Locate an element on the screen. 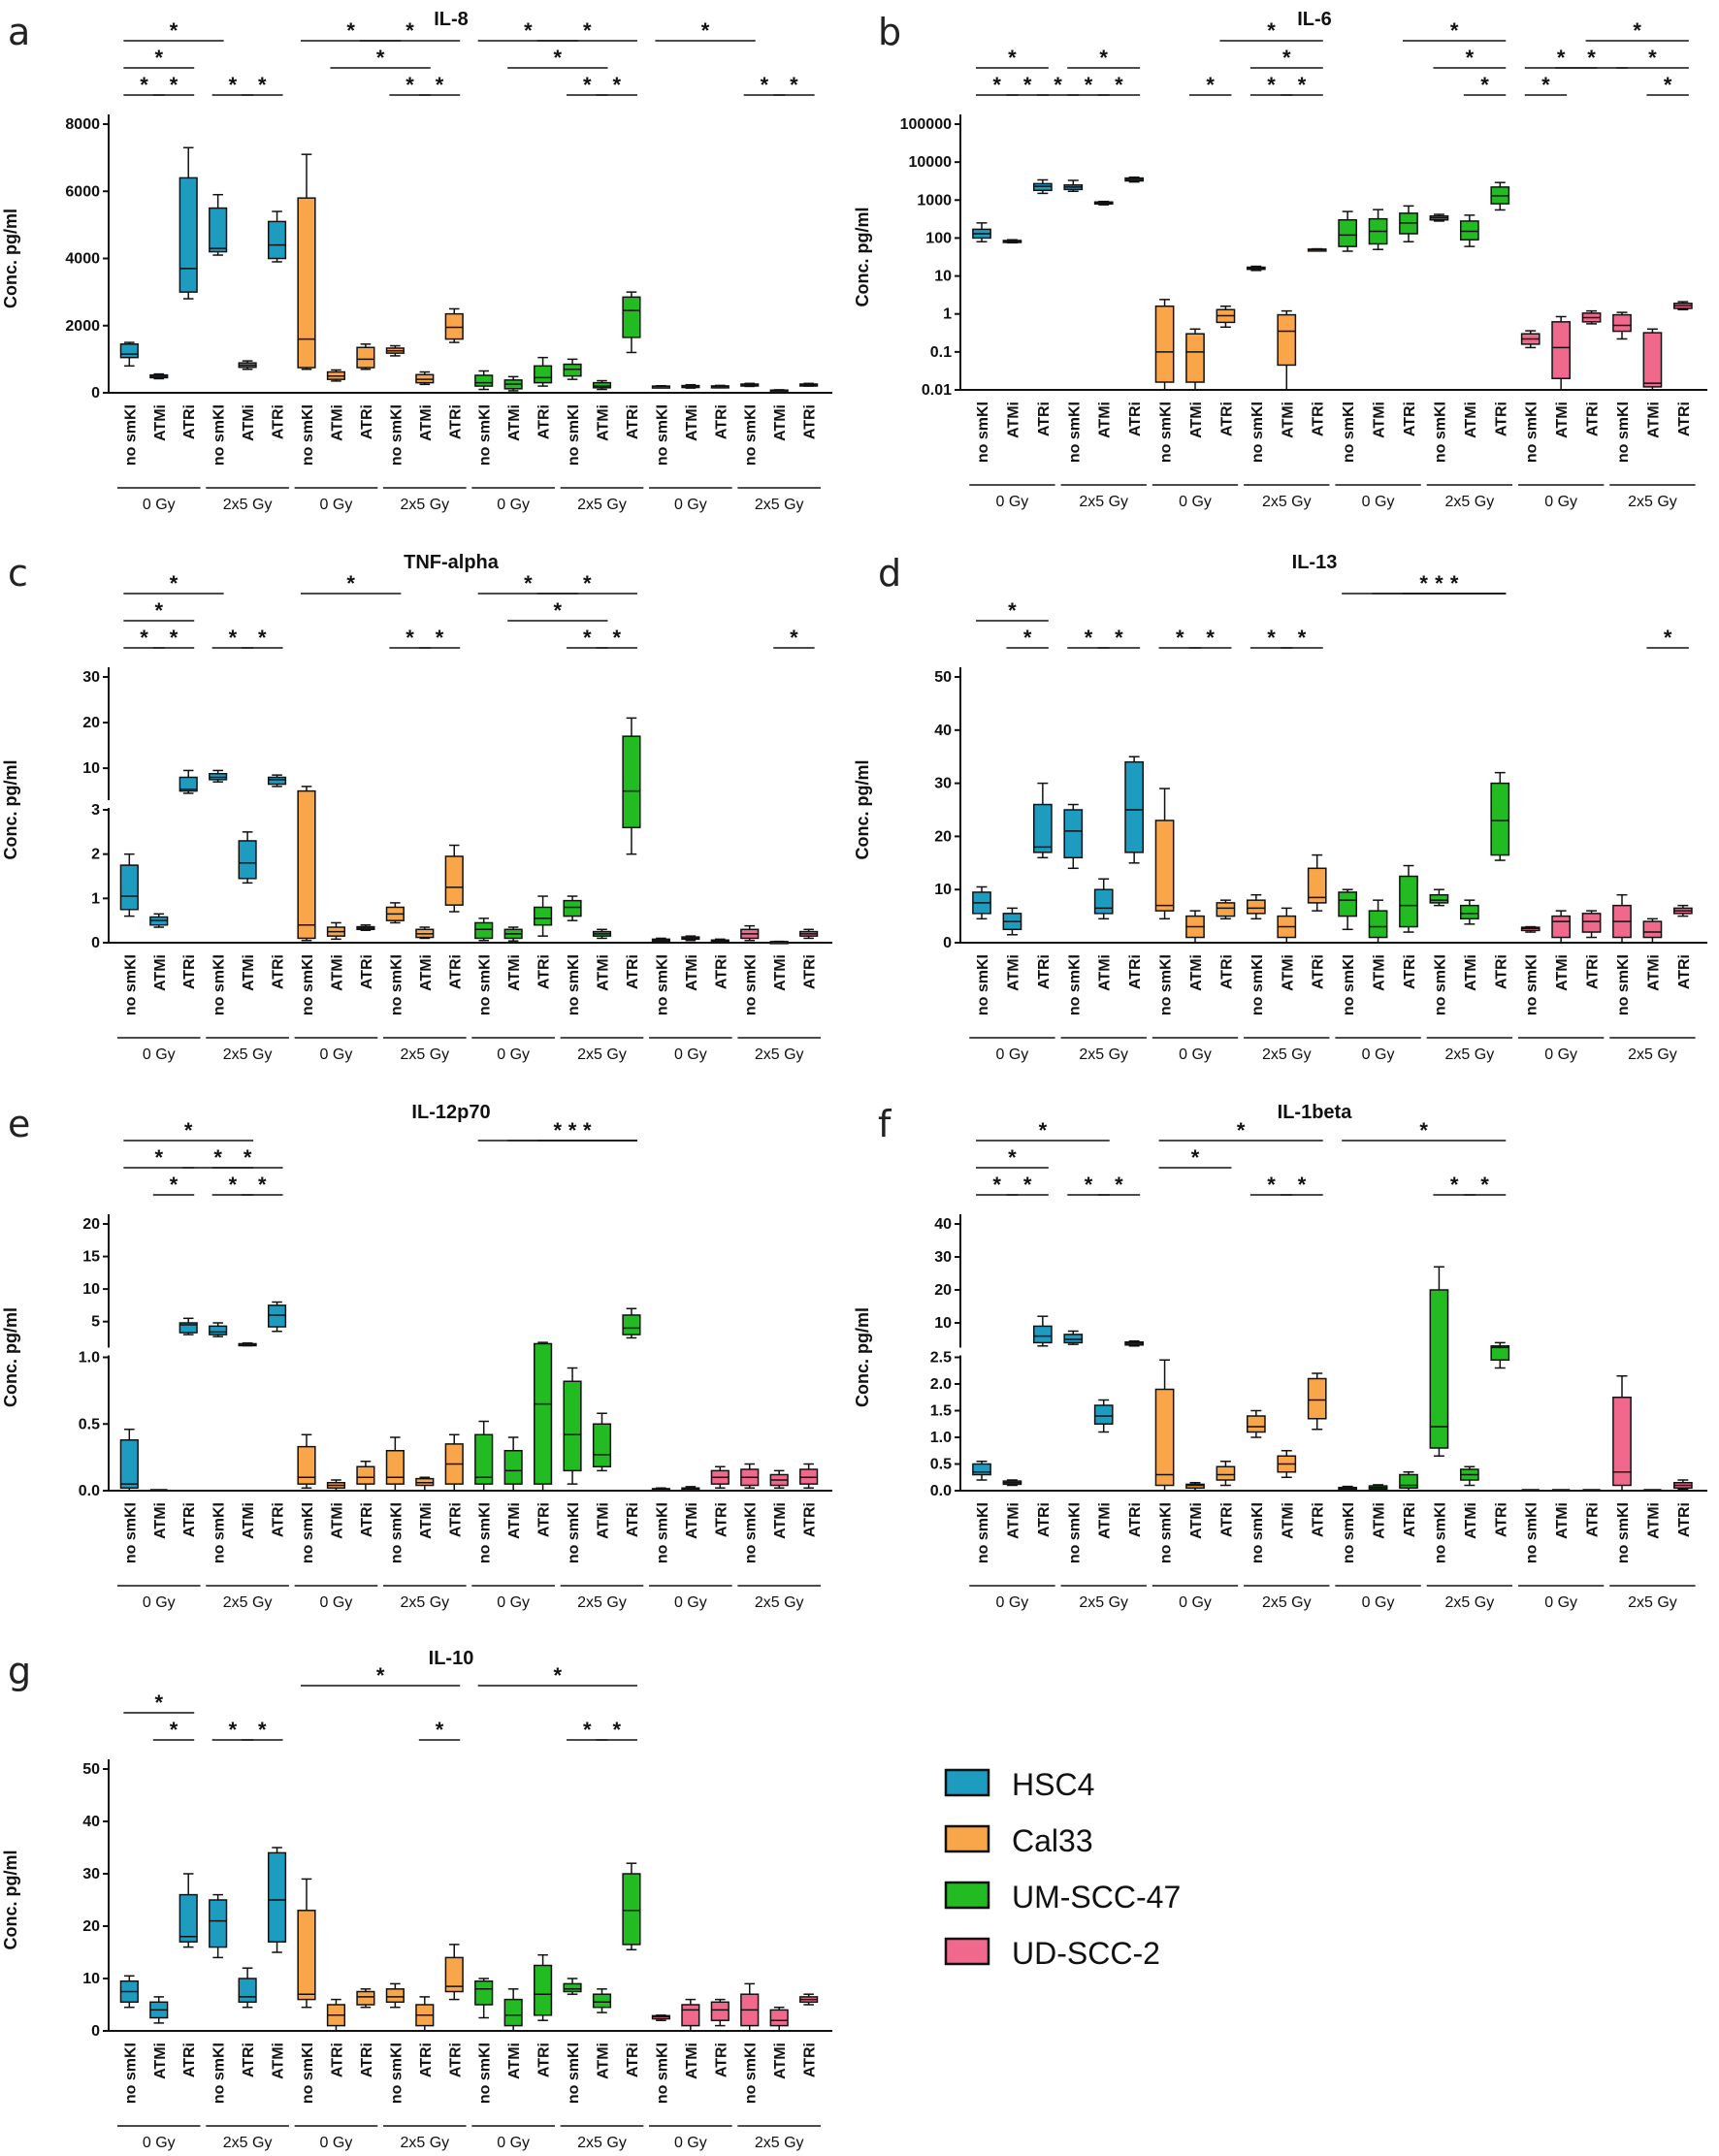  y-tick-label: 30 is located at coordinates (91, 1874).